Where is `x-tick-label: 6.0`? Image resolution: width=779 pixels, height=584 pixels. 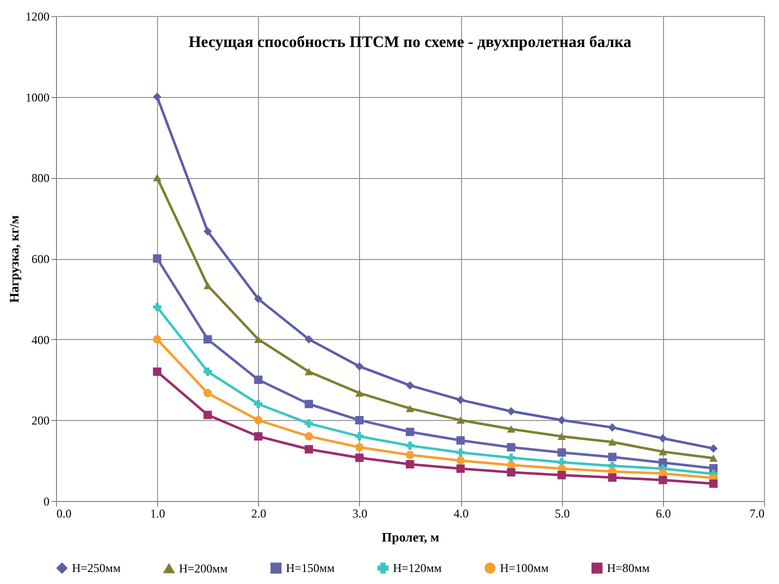
x-tick-label: 6.0 is located at coordinates (663, 513).